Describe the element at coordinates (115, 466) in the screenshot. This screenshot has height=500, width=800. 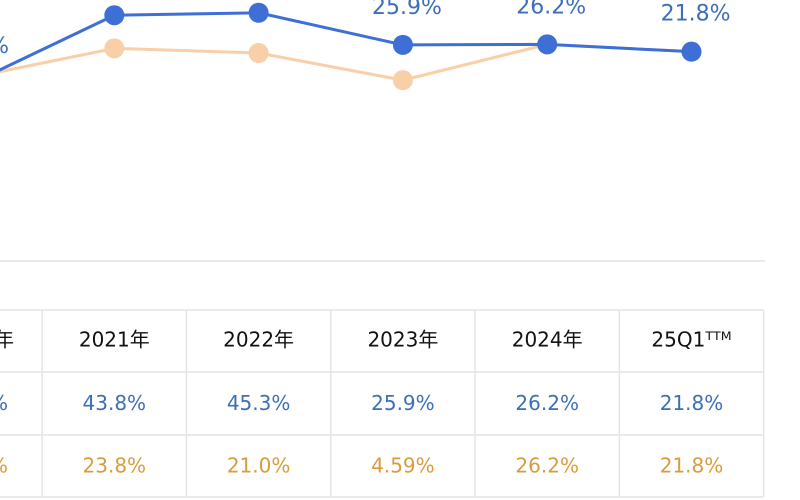
I see `table-cell: 23.8%` at that location.